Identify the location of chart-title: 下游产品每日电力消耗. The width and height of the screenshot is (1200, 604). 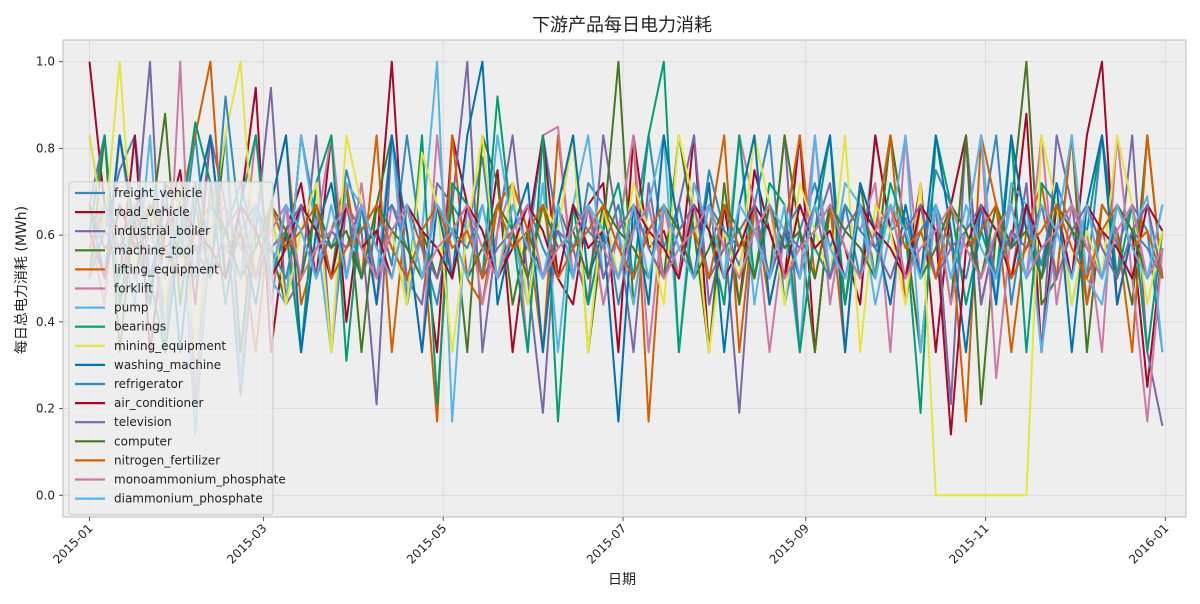
(622, 25).